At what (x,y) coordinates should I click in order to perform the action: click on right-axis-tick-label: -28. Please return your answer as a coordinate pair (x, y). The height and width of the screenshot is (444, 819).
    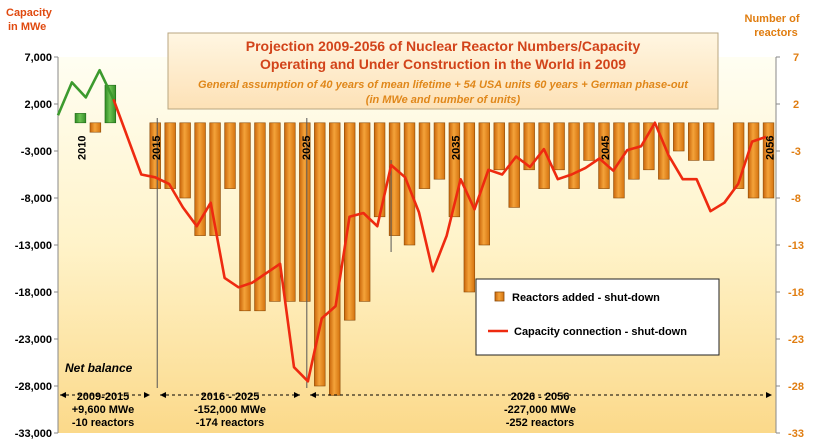
    Looking at the image, I should click on (796, 387).